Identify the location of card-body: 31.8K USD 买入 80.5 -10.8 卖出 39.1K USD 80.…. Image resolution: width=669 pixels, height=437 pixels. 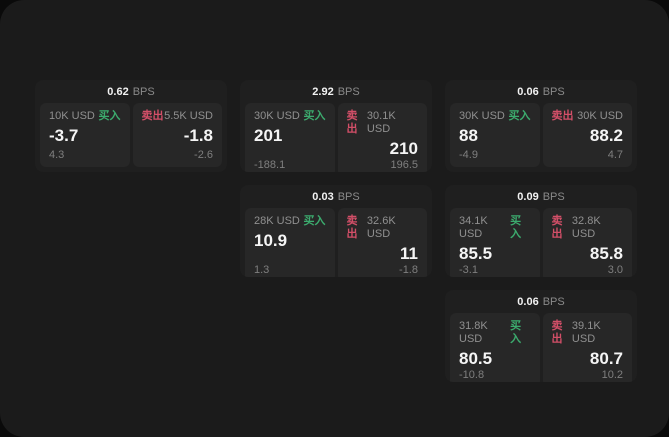
(541, 347).